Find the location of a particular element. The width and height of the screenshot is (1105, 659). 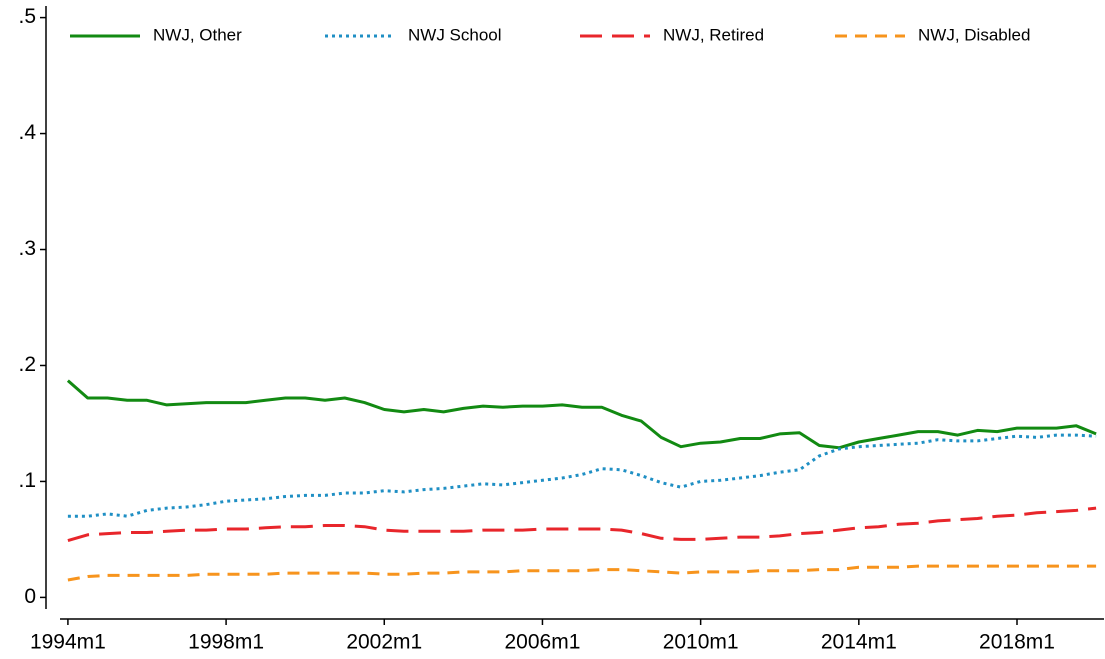

x-tick-label: 2018m1 is located at coordinates (1017, 642).